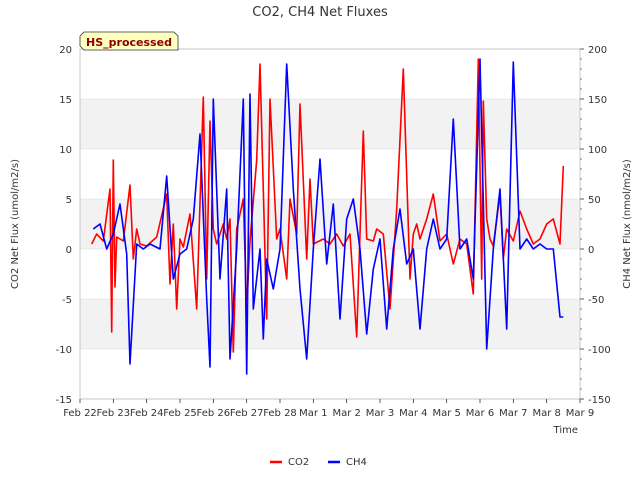  I want to click on y-tick-right: 100, so click(597, 150).